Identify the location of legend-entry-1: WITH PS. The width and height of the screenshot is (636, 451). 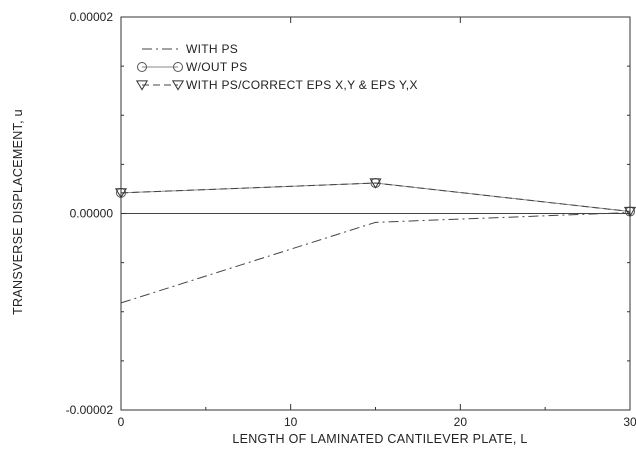
(190, 49).